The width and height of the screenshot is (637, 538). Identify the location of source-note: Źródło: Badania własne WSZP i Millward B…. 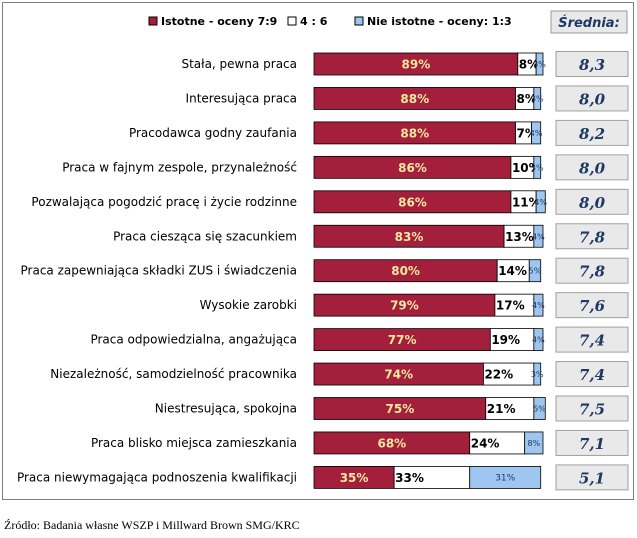
(152, 525).